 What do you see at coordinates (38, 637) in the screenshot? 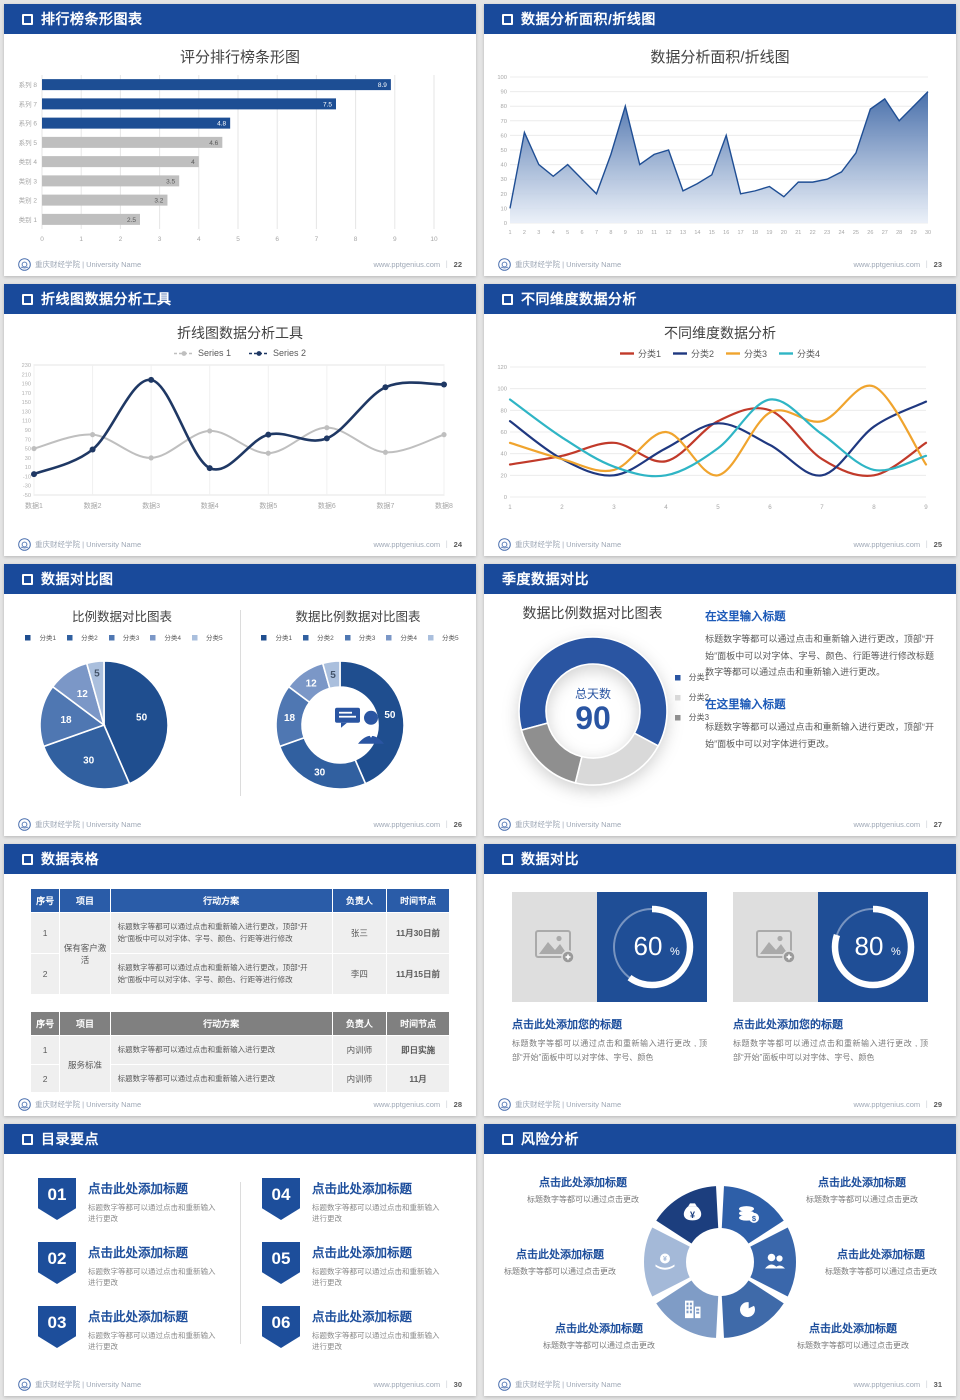
I see `legend-item: 分类1` at bounding box center [38, 637].